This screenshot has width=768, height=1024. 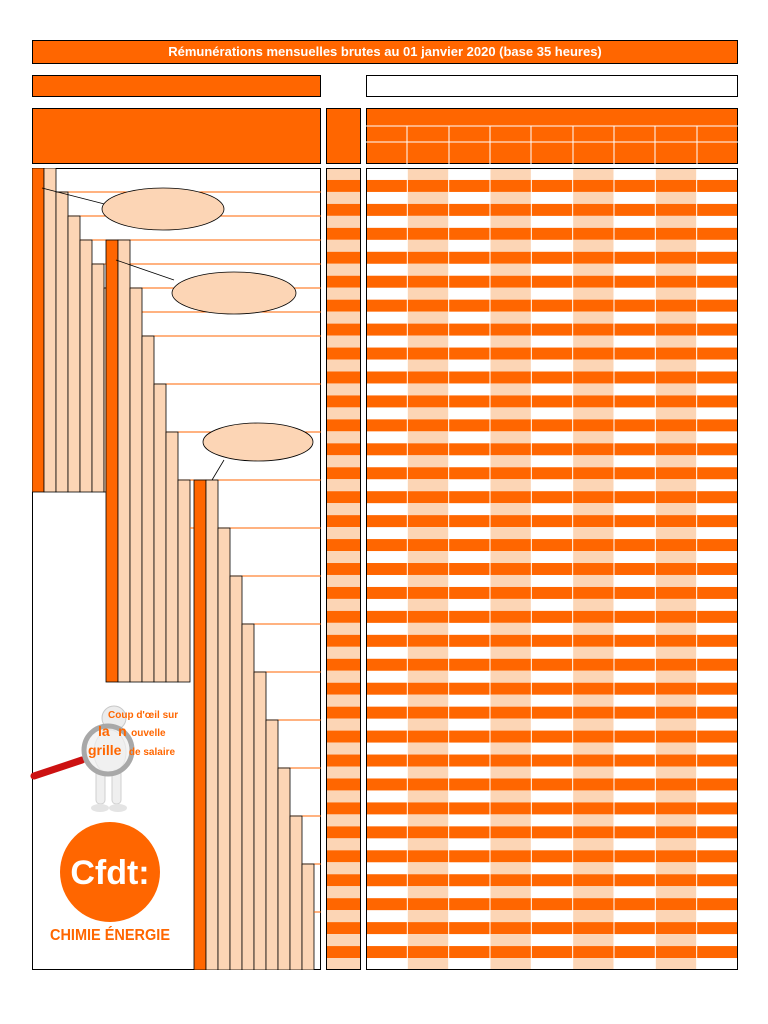 What do you see at coordinates (82, 751) in the screenshot?
I see `magnifier-icon` at bounding box center [82, 751].